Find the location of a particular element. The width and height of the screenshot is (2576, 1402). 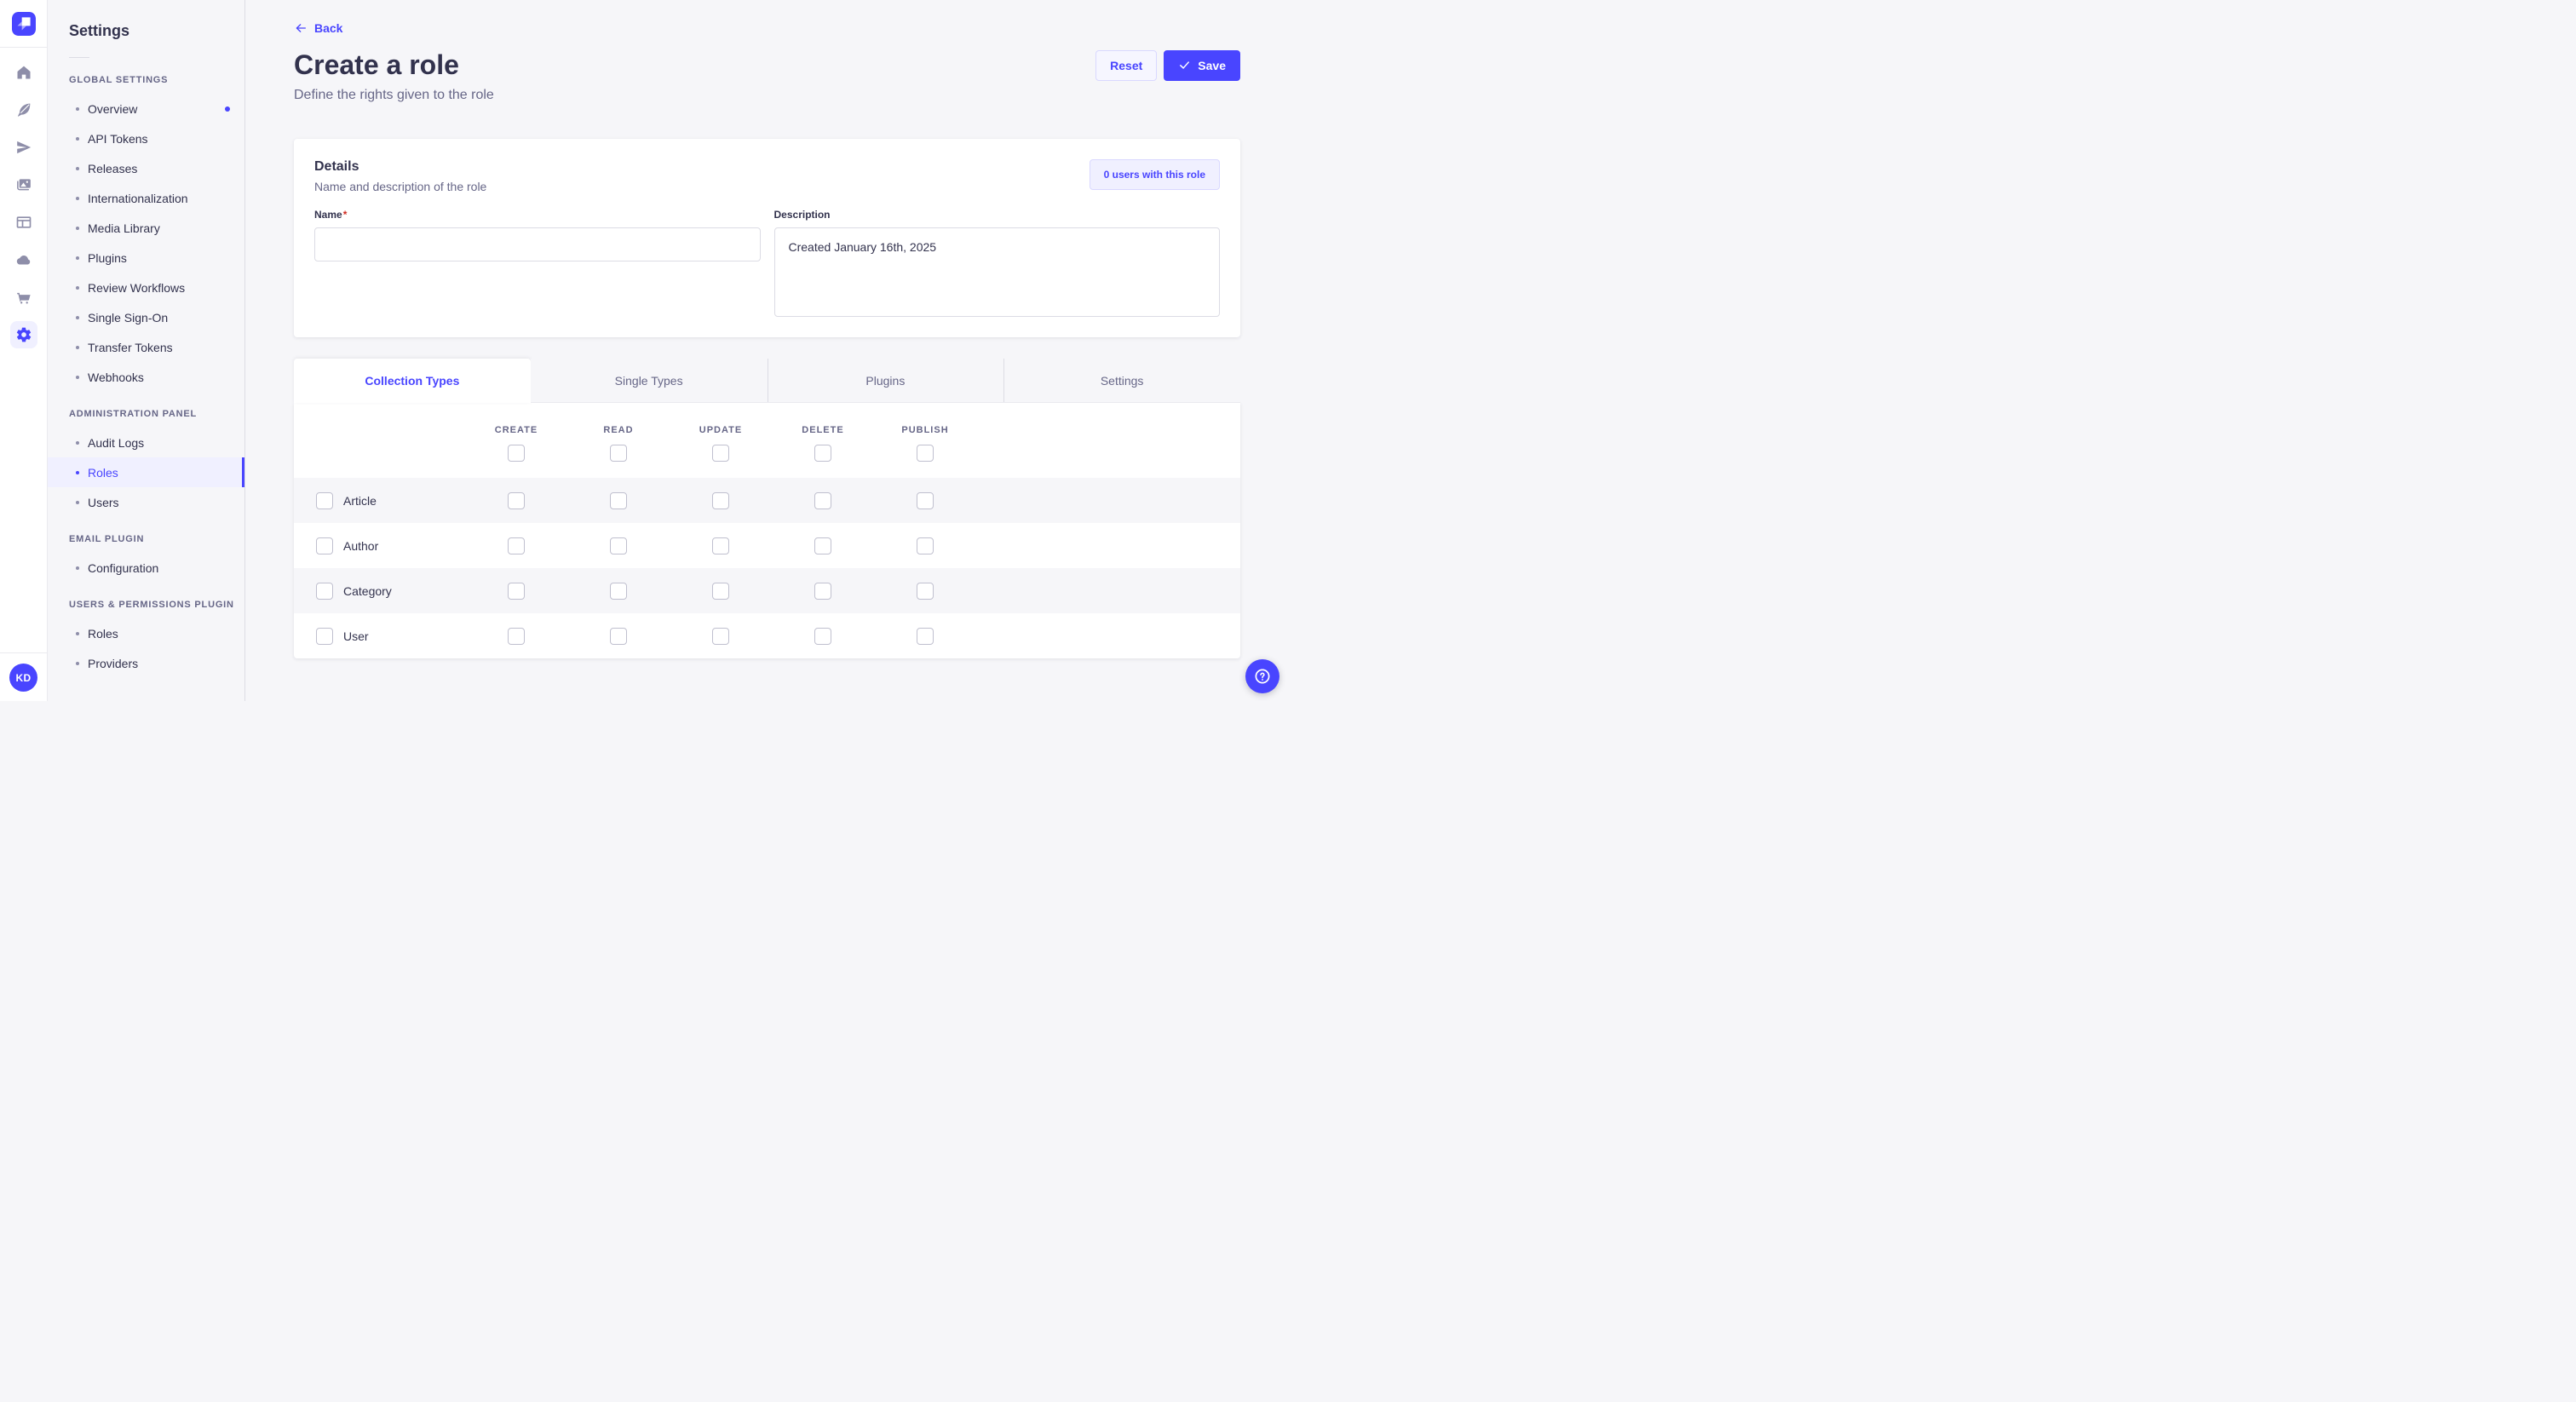

article-delete-checkbox is located at coordinates (822, 500).